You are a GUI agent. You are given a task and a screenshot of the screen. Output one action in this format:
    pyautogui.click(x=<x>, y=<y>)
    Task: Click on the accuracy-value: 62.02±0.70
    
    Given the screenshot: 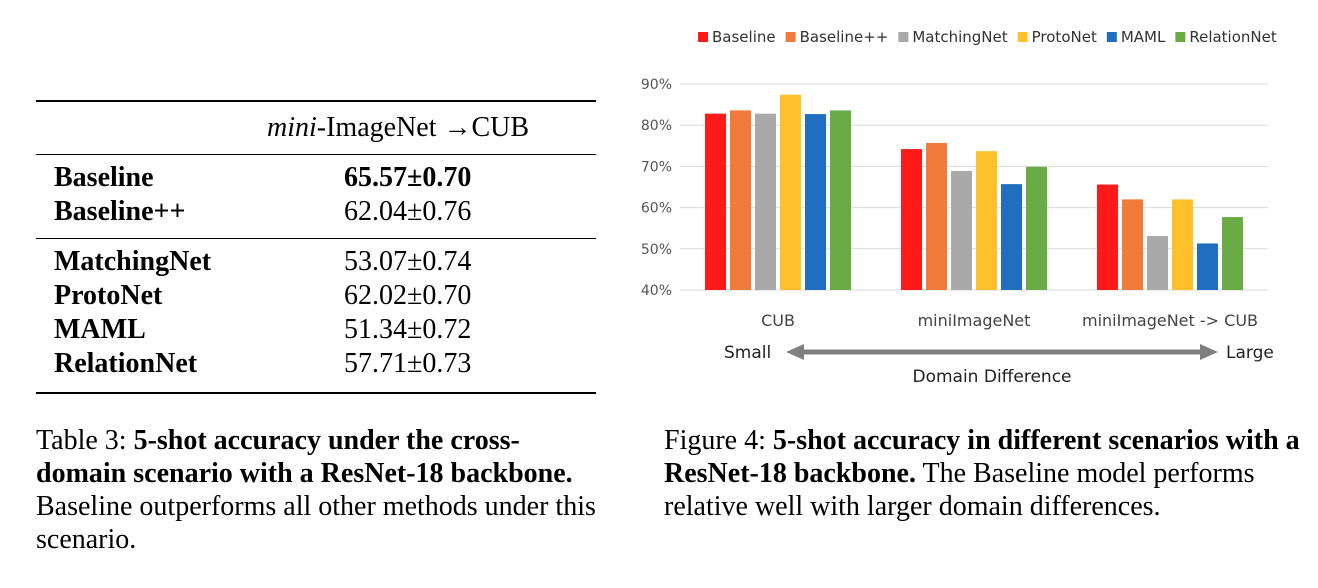 What is the action you would take?
    pyautogui.click(x=408, y=295)
    